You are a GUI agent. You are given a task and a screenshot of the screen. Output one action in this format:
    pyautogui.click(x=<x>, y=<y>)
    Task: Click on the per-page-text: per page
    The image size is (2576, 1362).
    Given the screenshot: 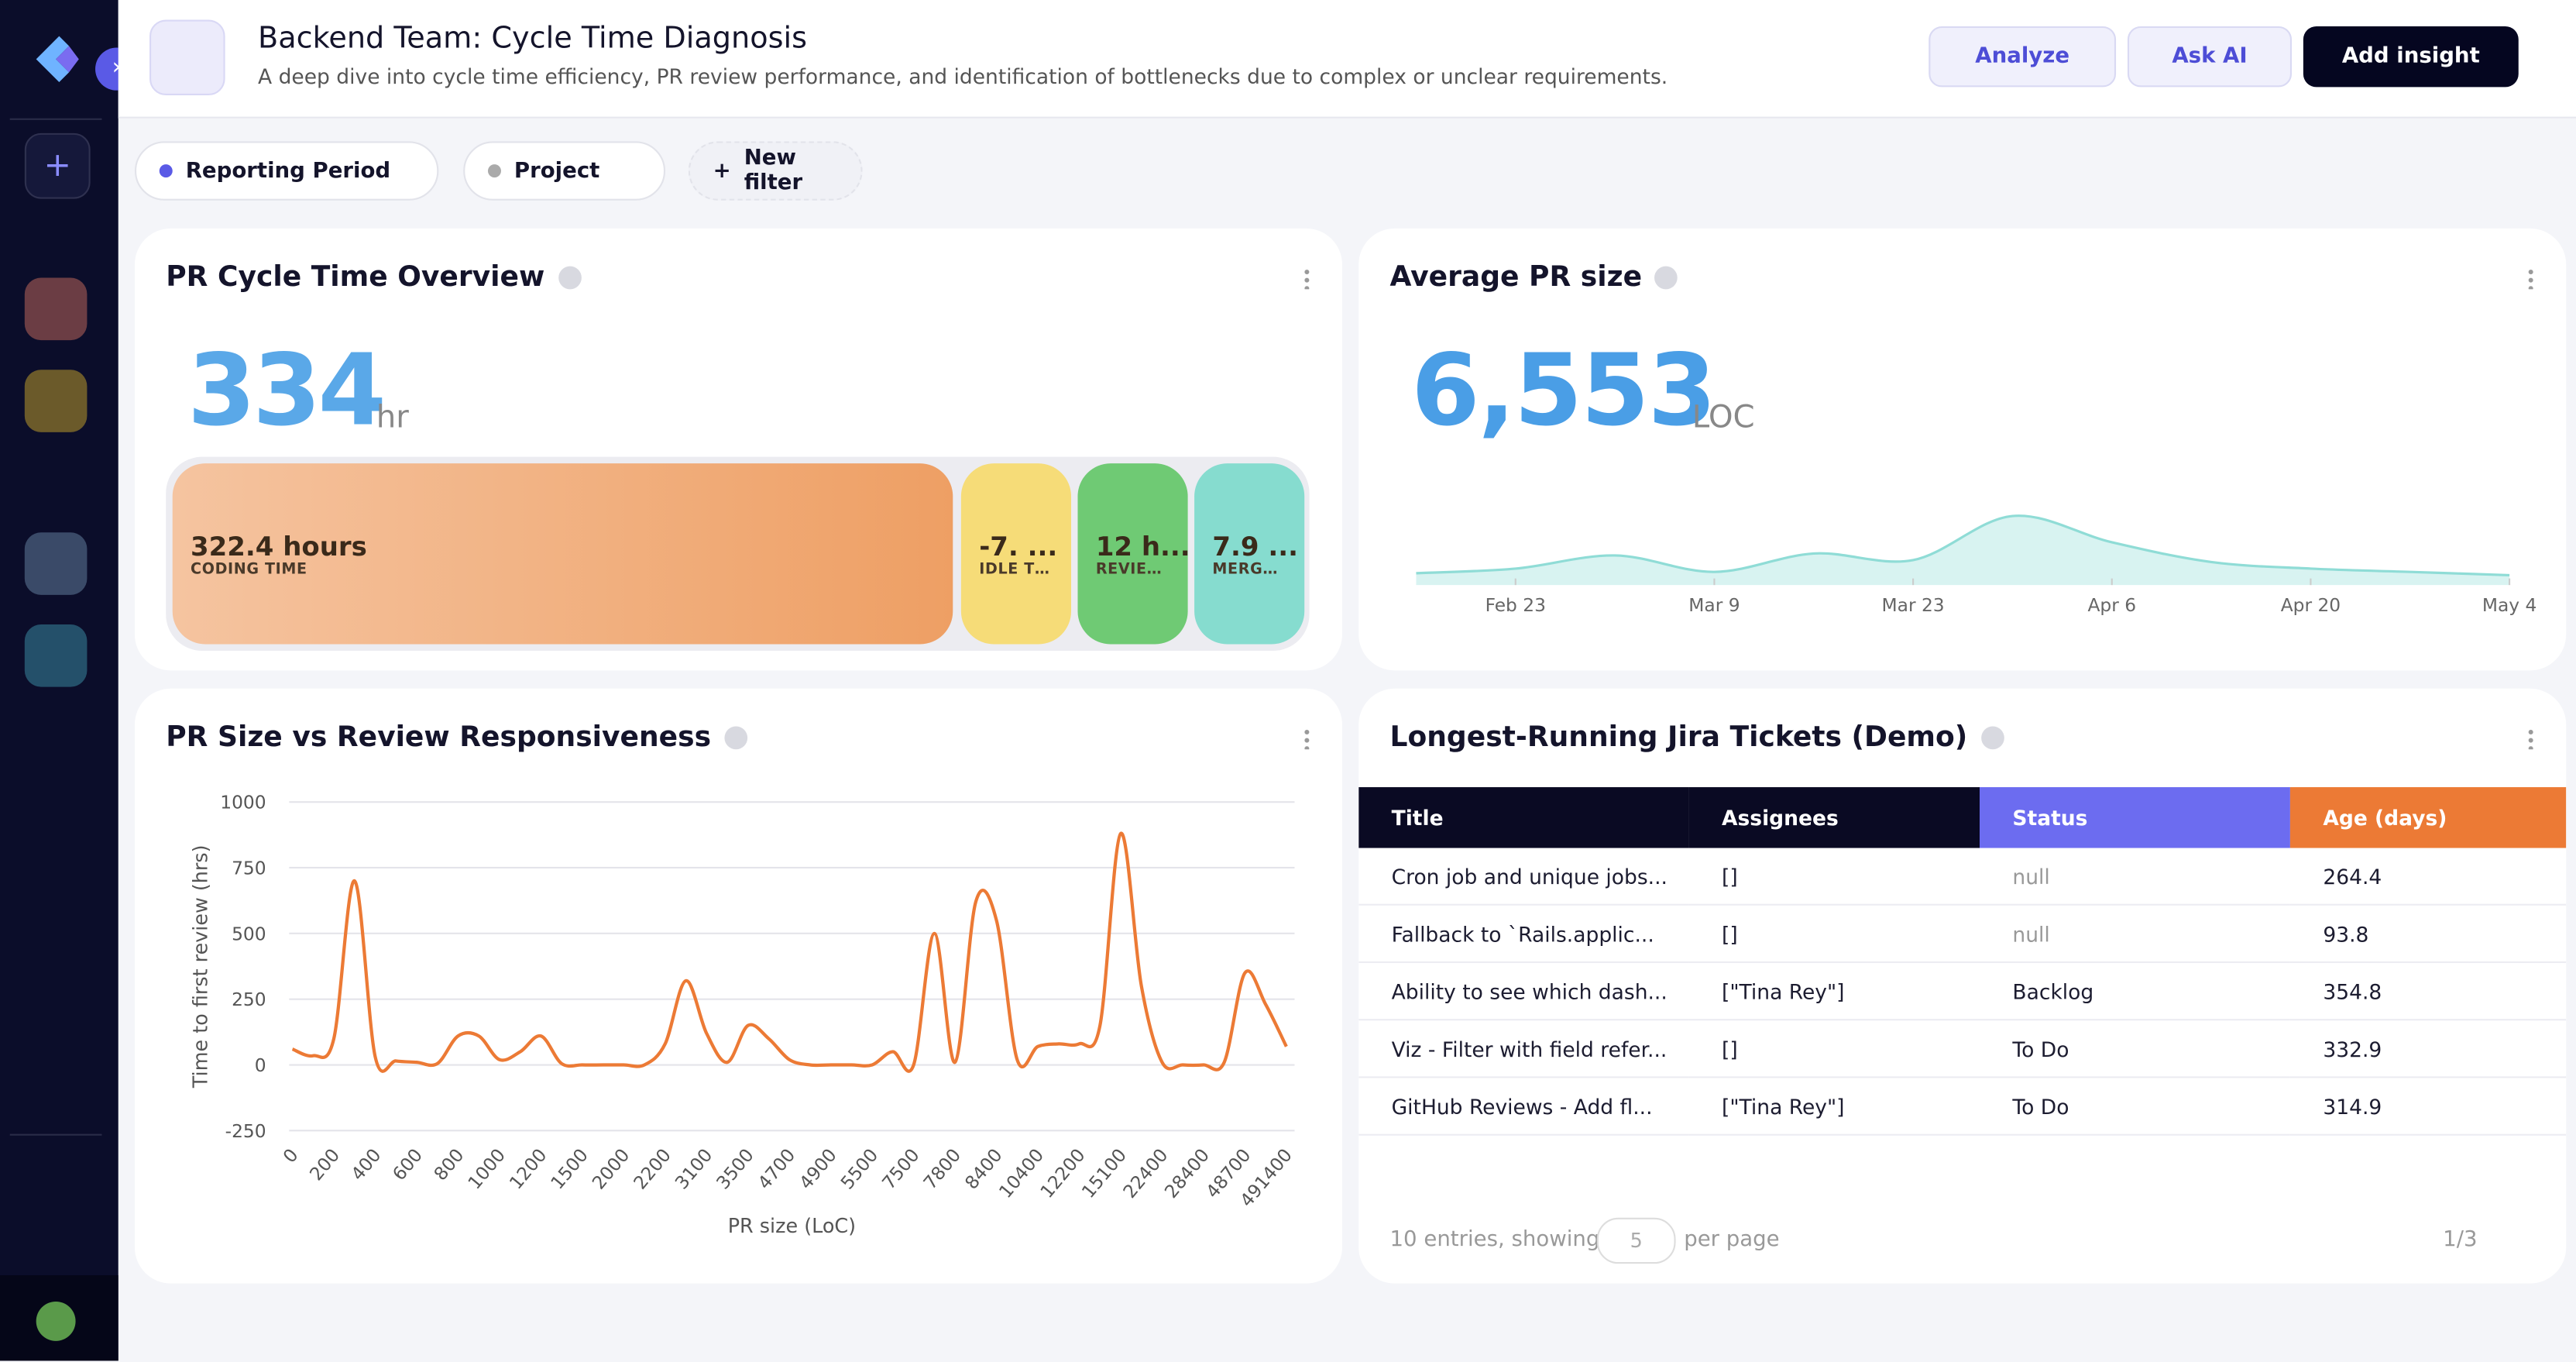 What is the action you would take?
    pyautogui.click(x=1732, y=1240)
    